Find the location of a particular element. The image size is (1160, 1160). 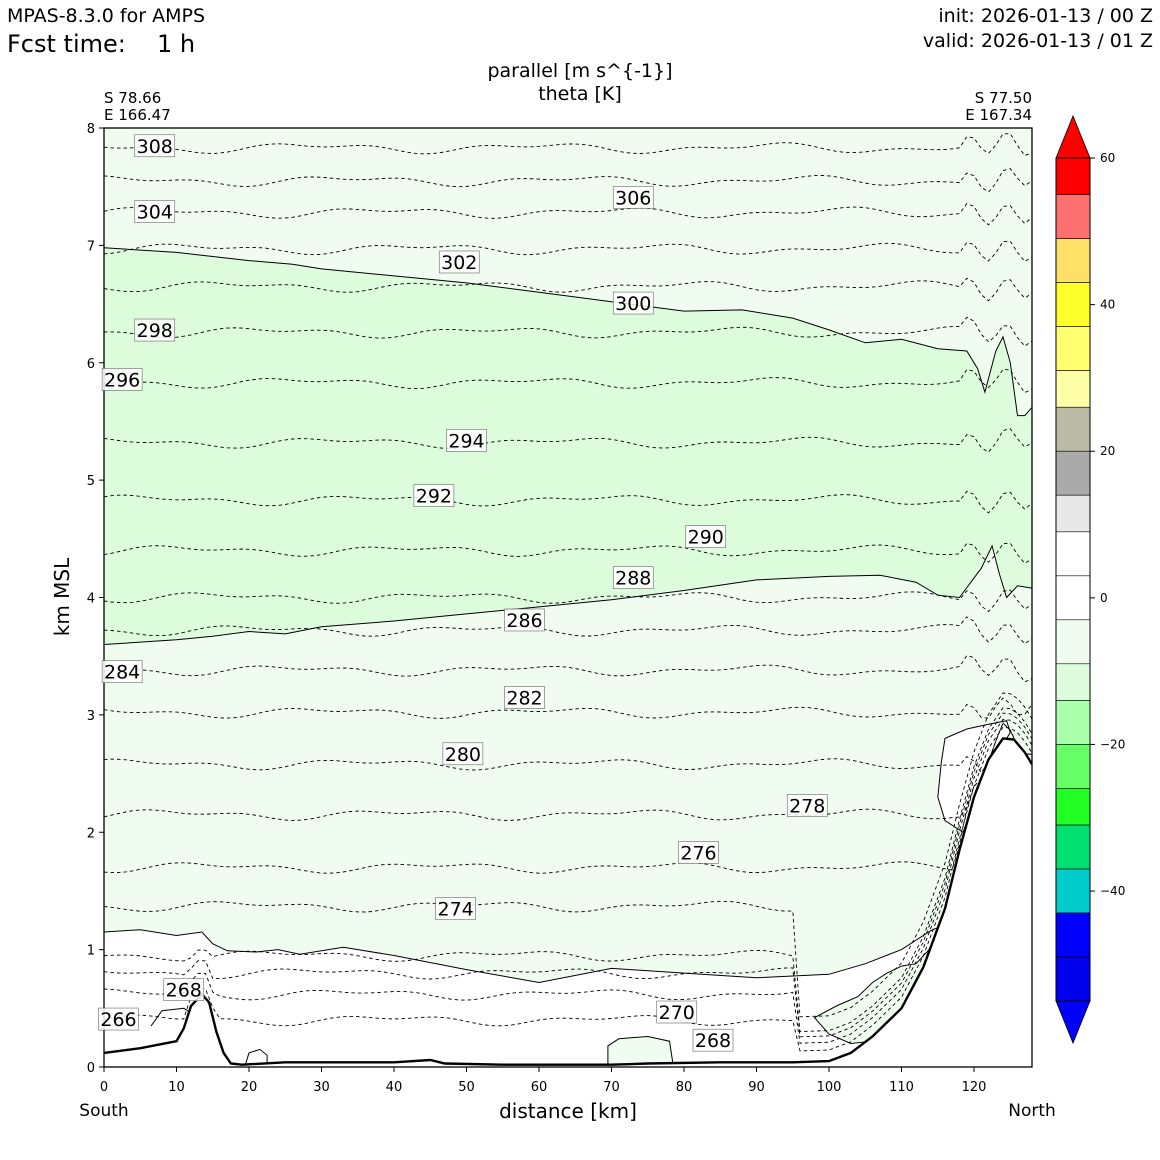

contour-label-268-box is located at coordinates (184, 990).